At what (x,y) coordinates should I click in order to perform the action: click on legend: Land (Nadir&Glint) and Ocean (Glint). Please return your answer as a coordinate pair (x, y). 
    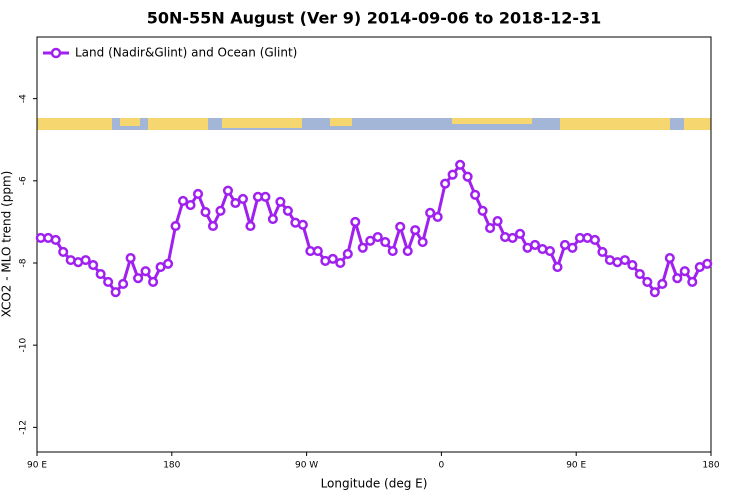
    Looking at the image, I should click on (170, 53).